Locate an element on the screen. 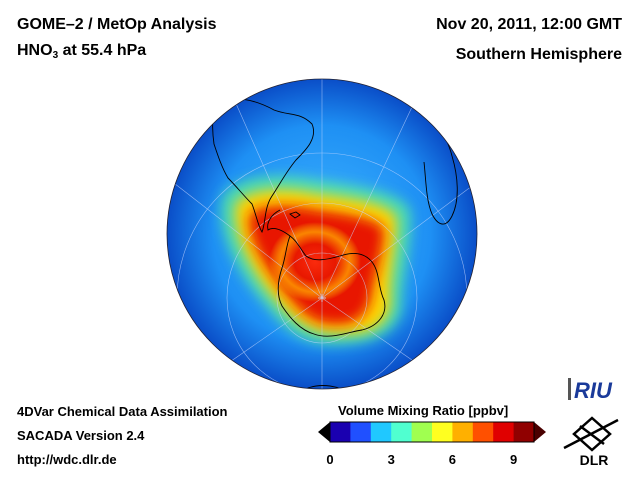 The height and width of the screenshot is (480, 640). species-subscript: 3 is located at coordinates (55, 55).